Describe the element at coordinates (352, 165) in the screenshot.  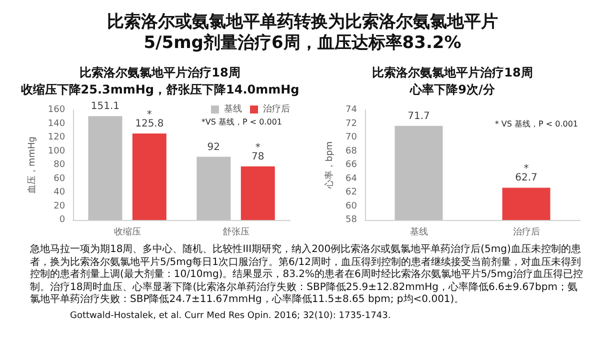
I see `y-tick-label: 66` at that location.